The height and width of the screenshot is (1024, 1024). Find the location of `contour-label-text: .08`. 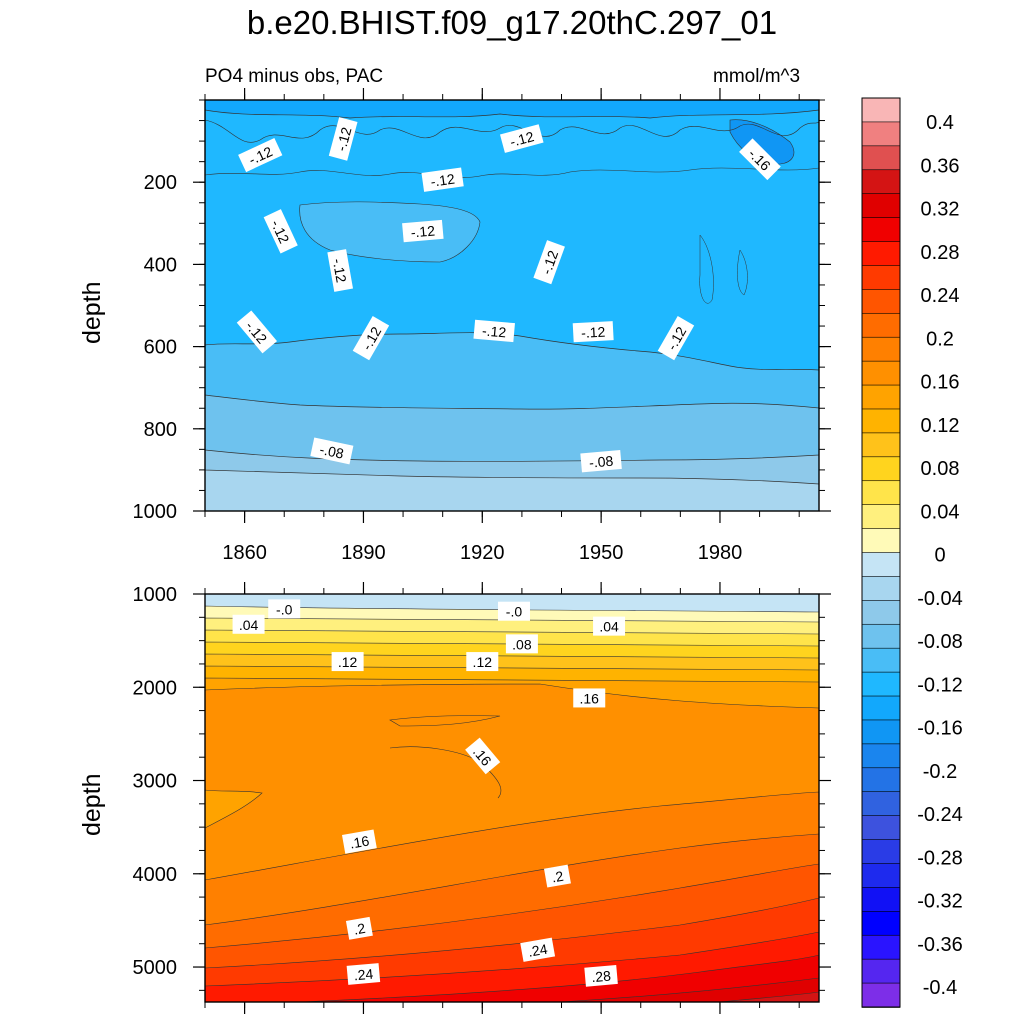

contour-label-text: .08 is located at coordinates (522, 644).